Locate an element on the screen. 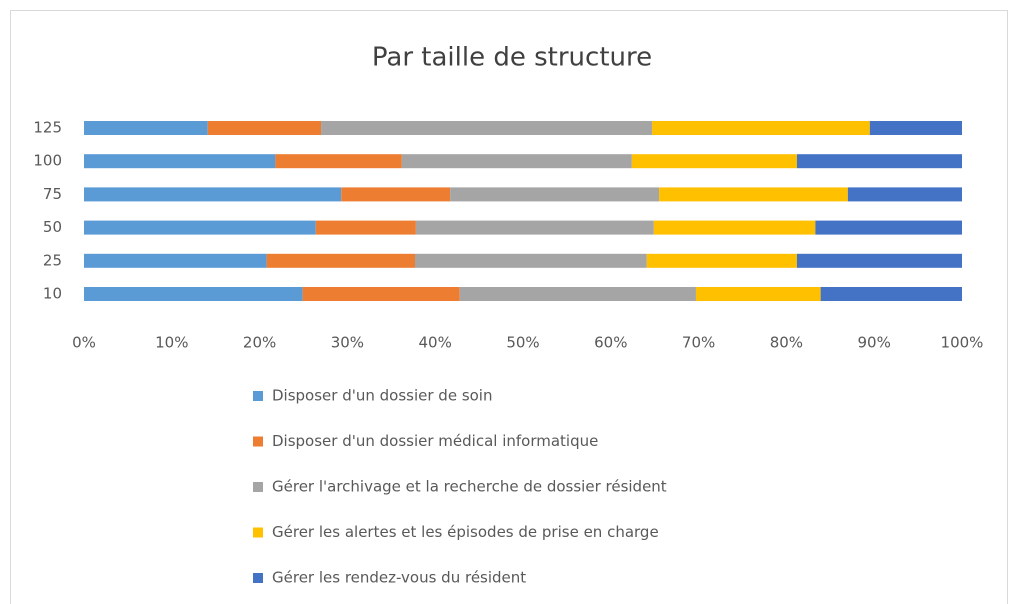 This screenshot has width=1010, height=604. y-tick-label: 25 is located at coordinates (52, 260).